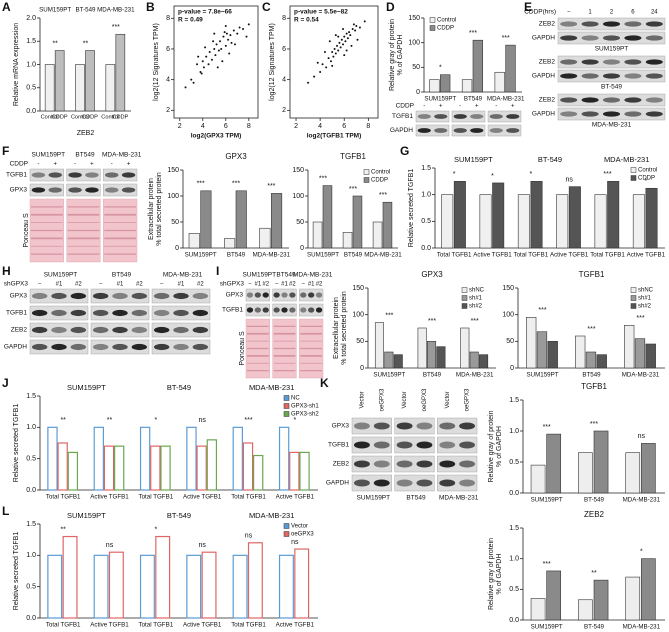 Image resolution: width=669 pixels, height=632 pixels. I want to click on y-tick-label: 6, so click(168, 49).